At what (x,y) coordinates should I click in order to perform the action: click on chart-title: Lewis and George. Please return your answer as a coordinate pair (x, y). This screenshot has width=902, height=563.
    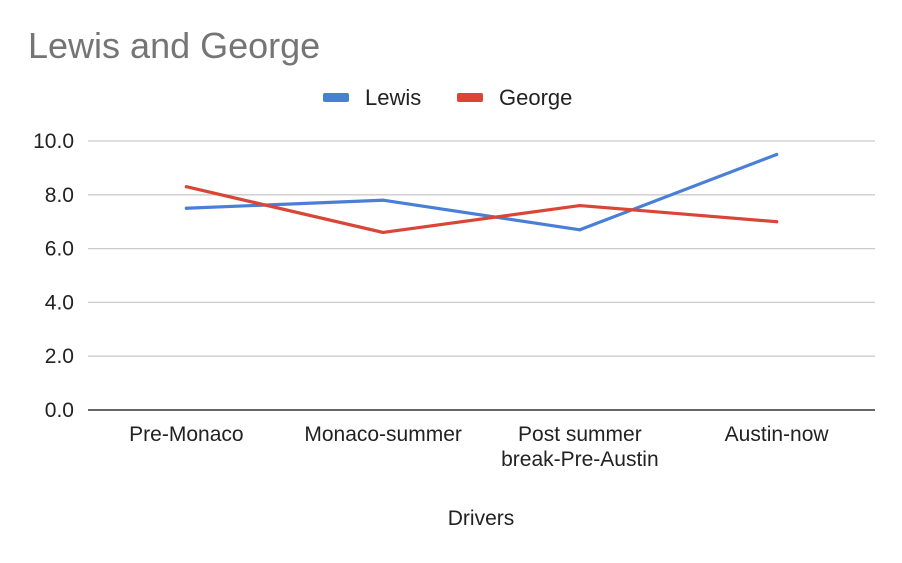
    Looking at the image, I should click on (174, 45).